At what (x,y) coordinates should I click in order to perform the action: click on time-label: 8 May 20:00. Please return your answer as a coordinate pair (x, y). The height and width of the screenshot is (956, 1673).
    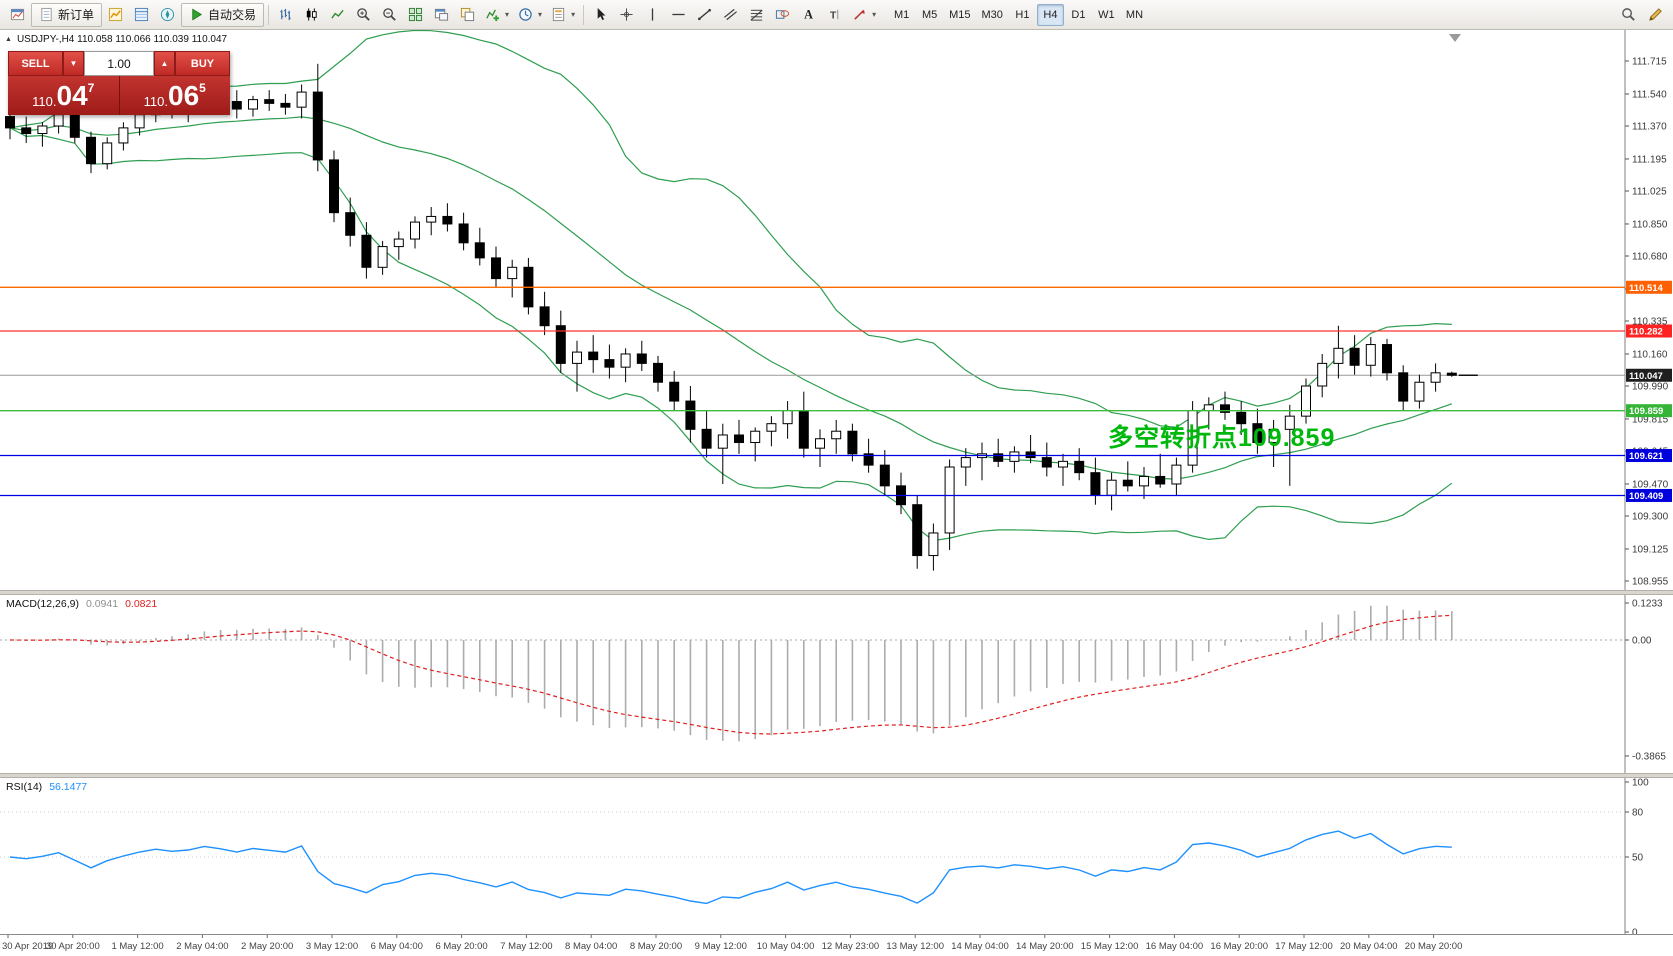
    Looking at the image, I should click on (656, 946).